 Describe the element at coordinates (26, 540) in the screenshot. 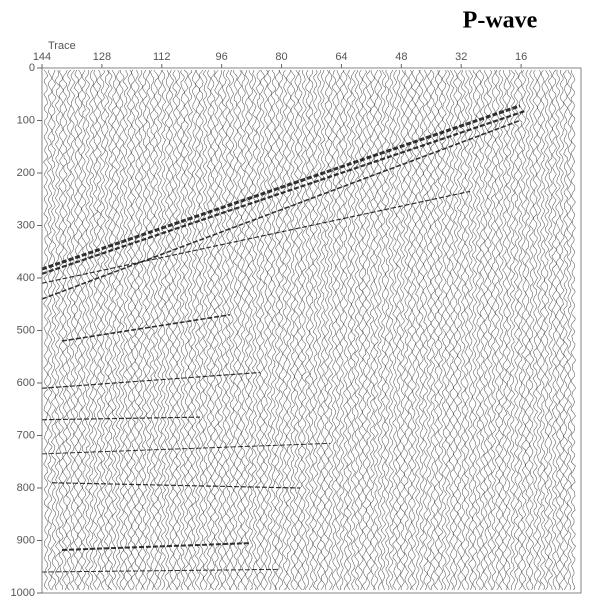

I see `y-tick-label: 900` at that location.